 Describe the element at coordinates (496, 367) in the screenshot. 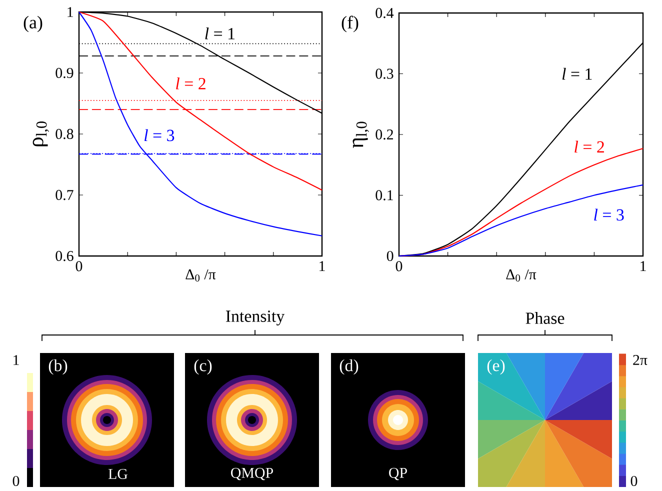

I see `text: (e)` at that location.